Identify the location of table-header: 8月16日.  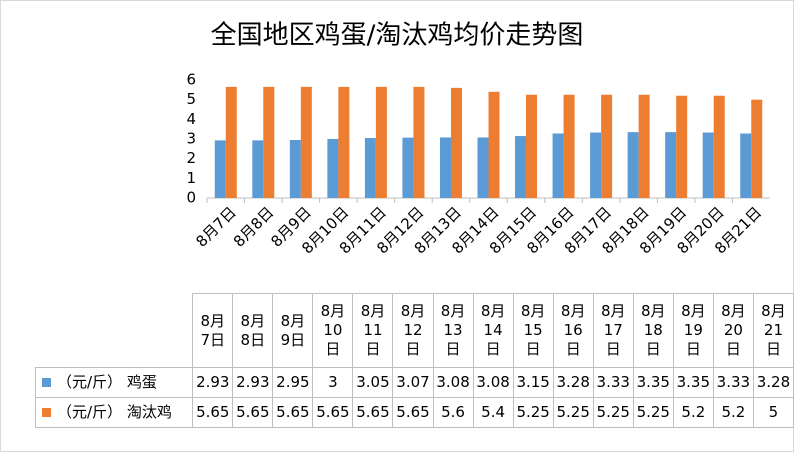
(573, 330).